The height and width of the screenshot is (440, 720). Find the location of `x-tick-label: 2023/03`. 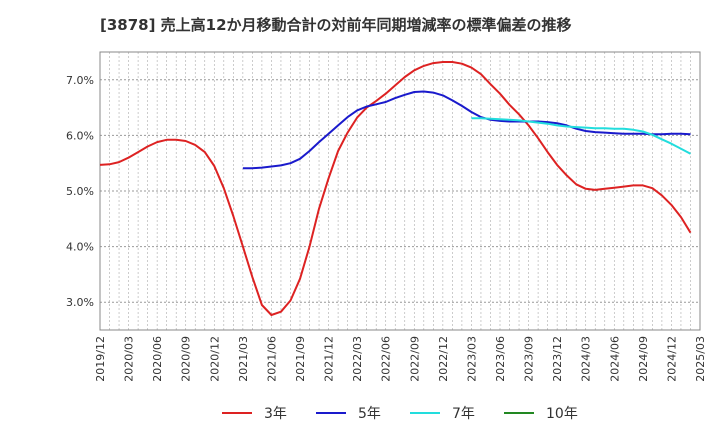

x-tick-label: 2023/03 is located at coordinates (471, 359).